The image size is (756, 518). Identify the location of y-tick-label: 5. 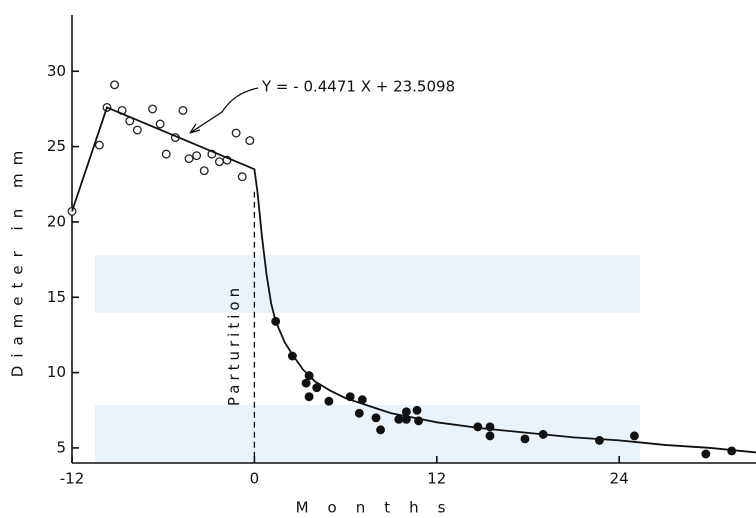
(61, 447).